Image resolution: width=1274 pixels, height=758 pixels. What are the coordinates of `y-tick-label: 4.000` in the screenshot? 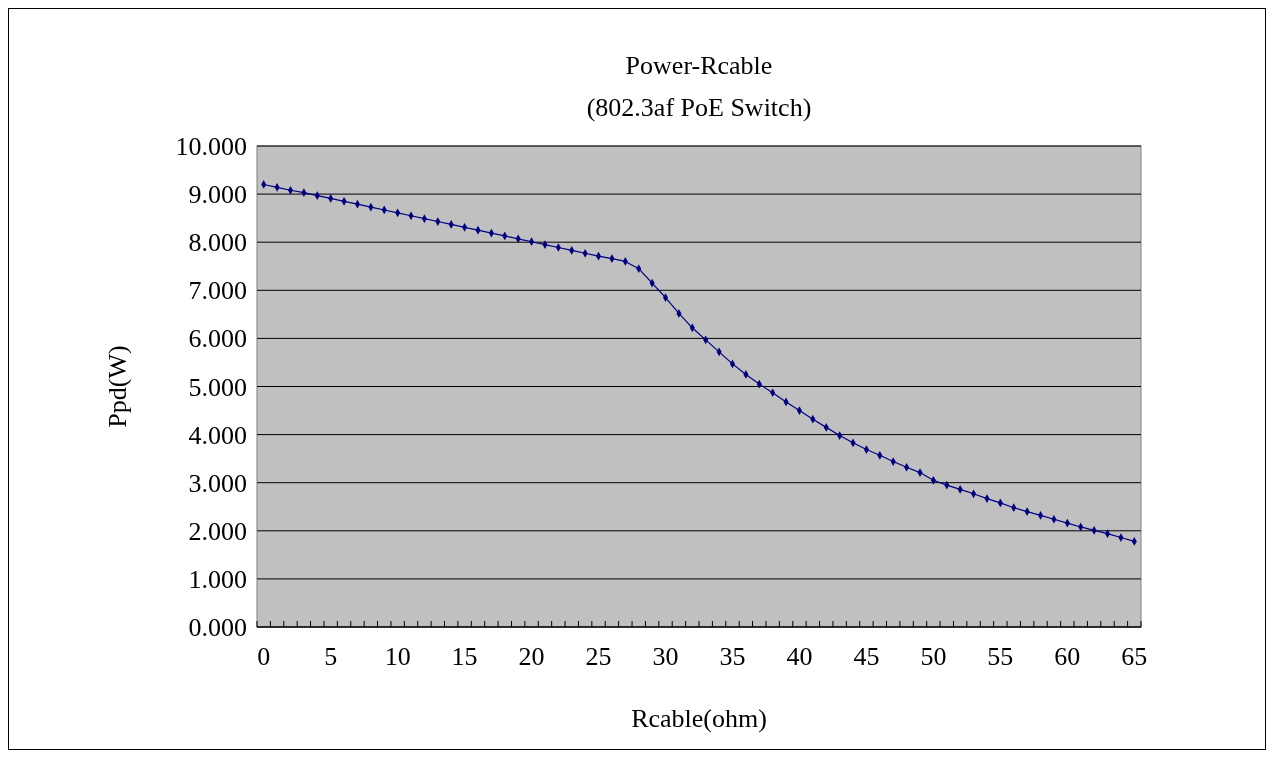 It's located at (217, 435).